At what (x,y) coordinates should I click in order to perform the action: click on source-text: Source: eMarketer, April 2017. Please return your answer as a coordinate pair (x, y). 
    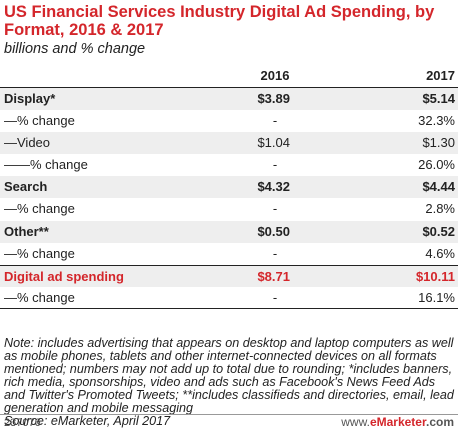
    Looking at the image, I should click on (87, 421).